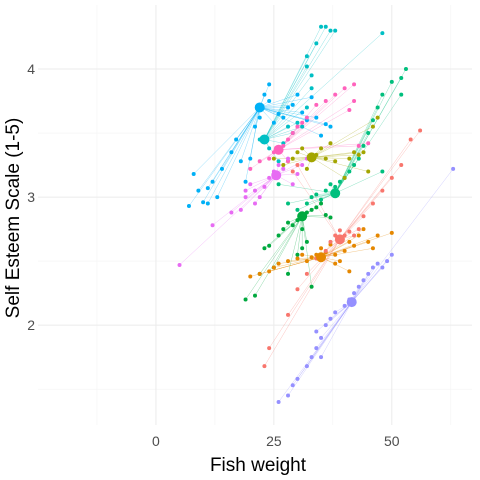  Describe the element at coordinates (278, 149) in the screenshot. I see `group-mean-point` at that location.